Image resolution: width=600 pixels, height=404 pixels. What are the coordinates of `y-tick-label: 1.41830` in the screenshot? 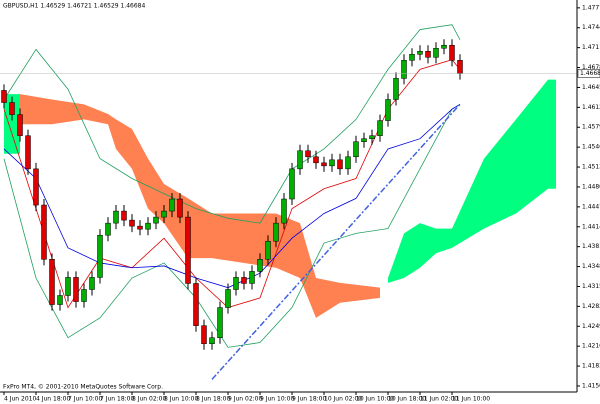 It's located at (591, 366).